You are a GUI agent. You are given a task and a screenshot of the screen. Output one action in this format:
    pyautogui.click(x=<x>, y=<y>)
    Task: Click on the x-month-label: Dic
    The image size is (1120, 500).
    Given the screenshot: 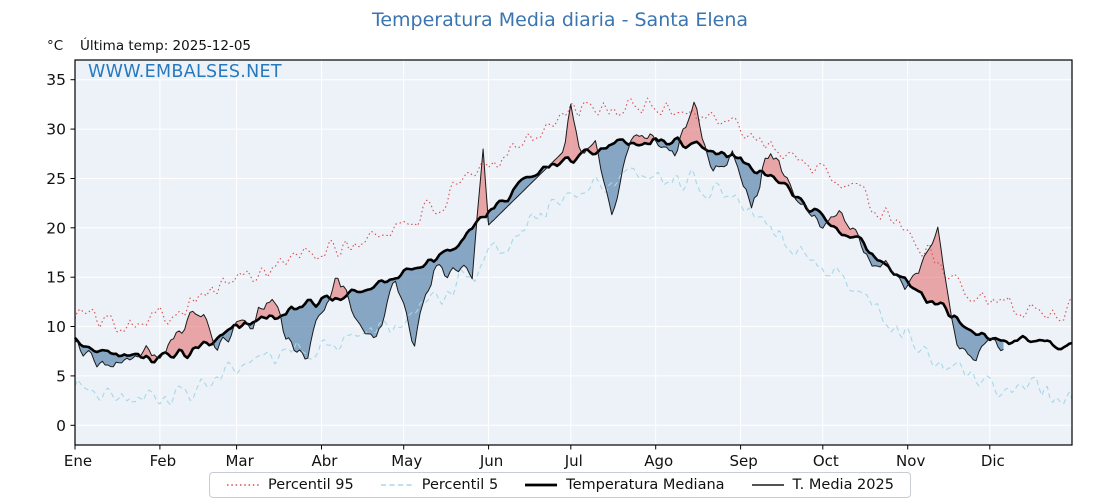 What is the action you would take?
    pyautogui.click(x=993, y=461)
    